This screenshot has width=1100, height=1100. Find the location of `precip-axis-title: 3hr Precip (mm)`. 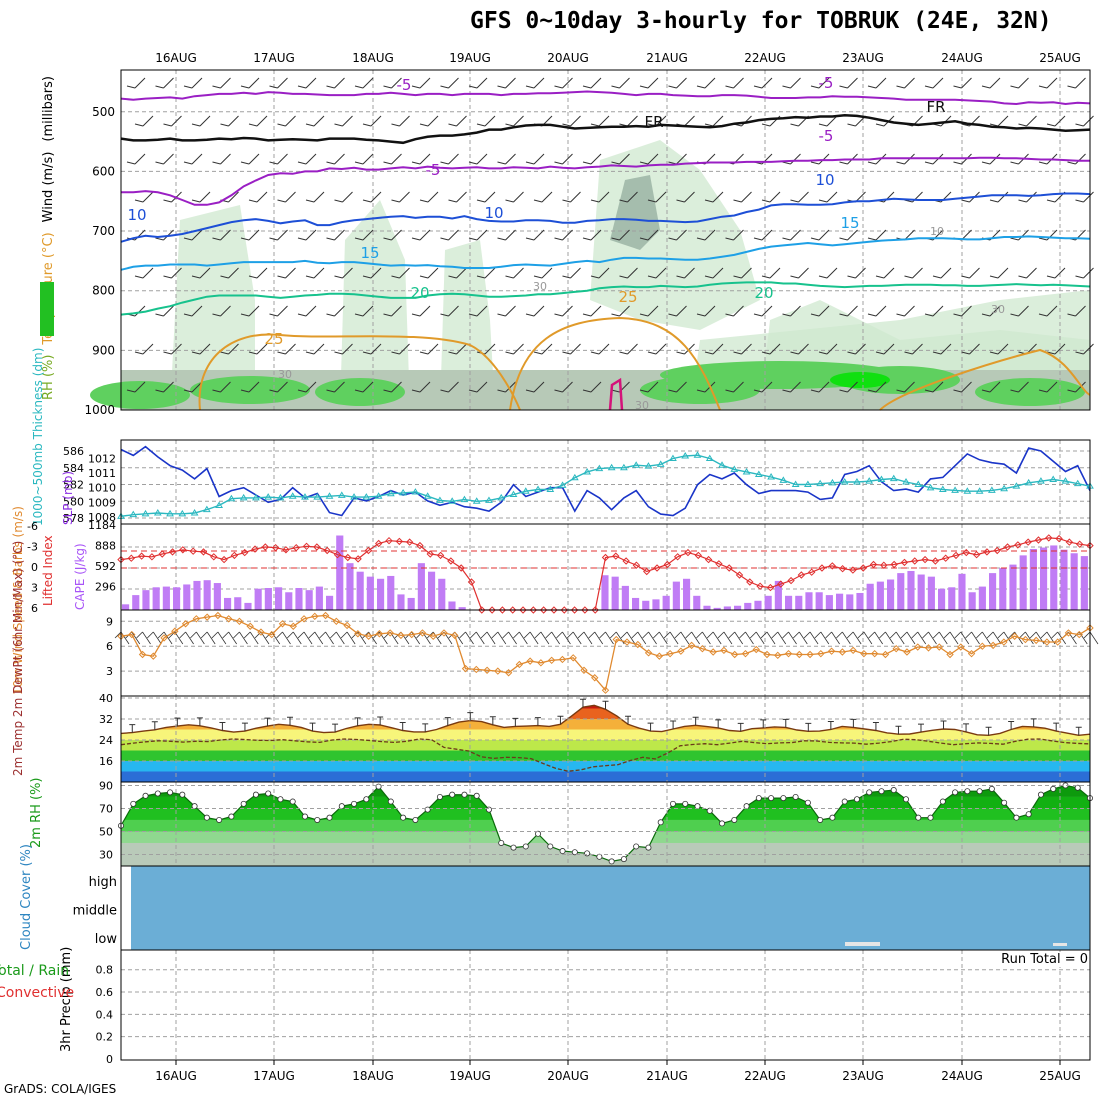

precip-axis-title: 3hr Precip (mm) is located at coordinates (66, 999).